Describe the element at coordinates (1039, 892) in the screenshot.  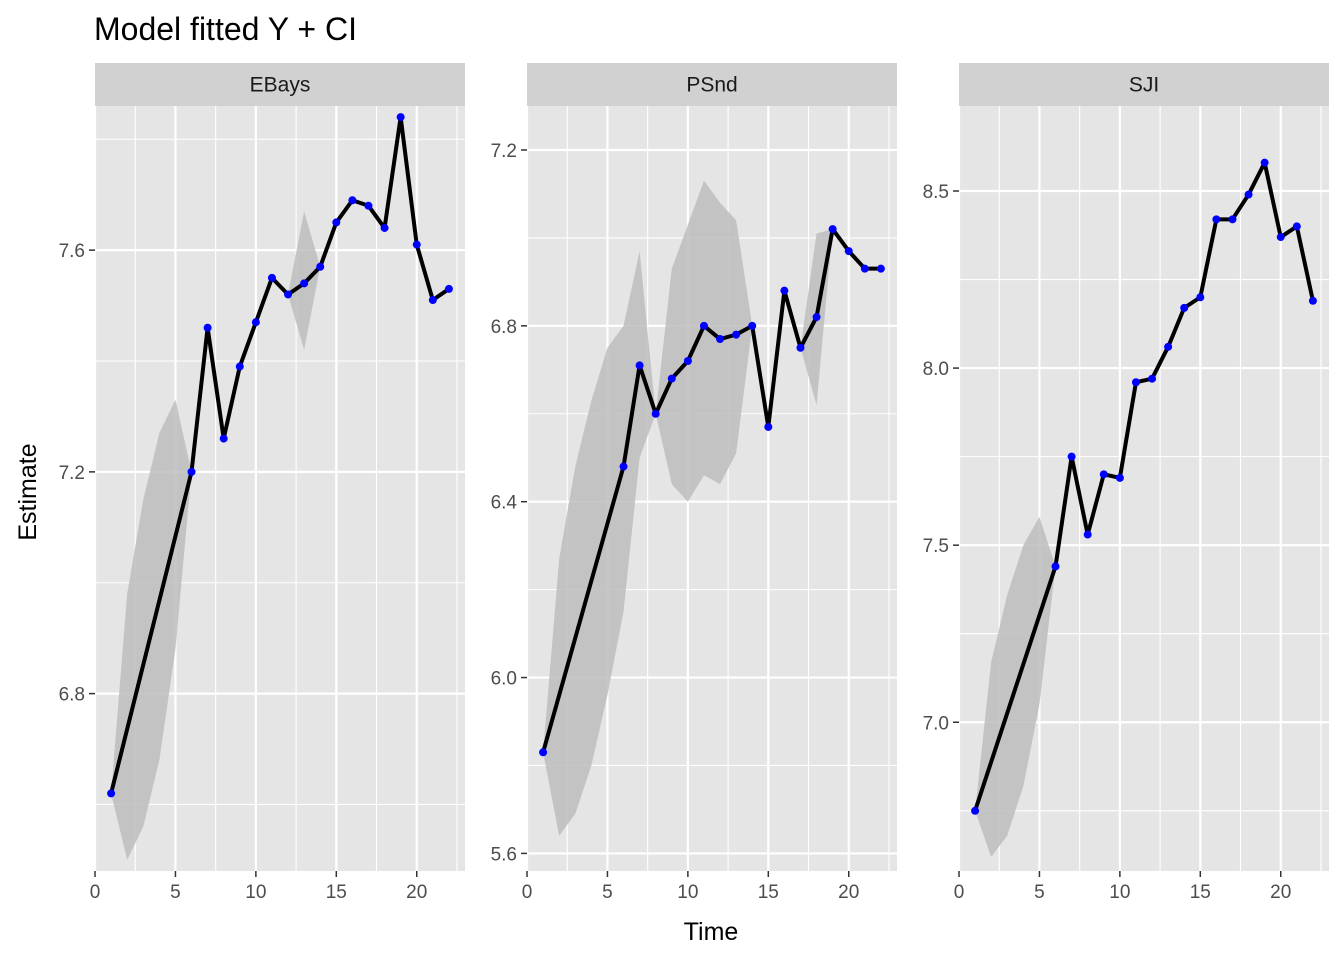
I see `x-tick-label-sji: 5` at that location.